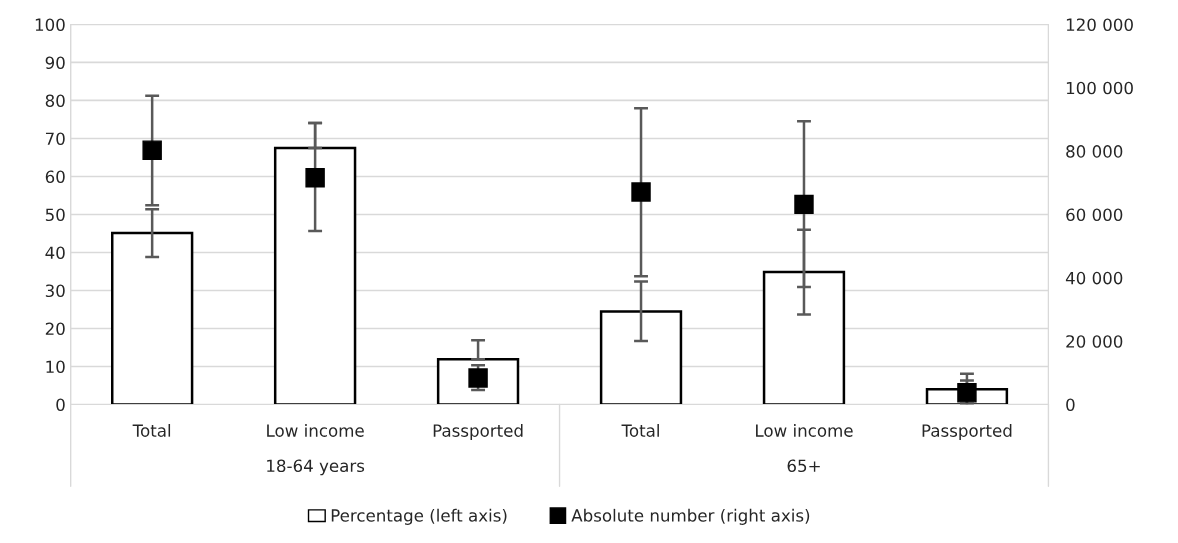 This screenshot has width=1178, height=543. Describe the element at coordinates (50, 24) in the screenshot. I see `y-tick-label: 100` at that location.